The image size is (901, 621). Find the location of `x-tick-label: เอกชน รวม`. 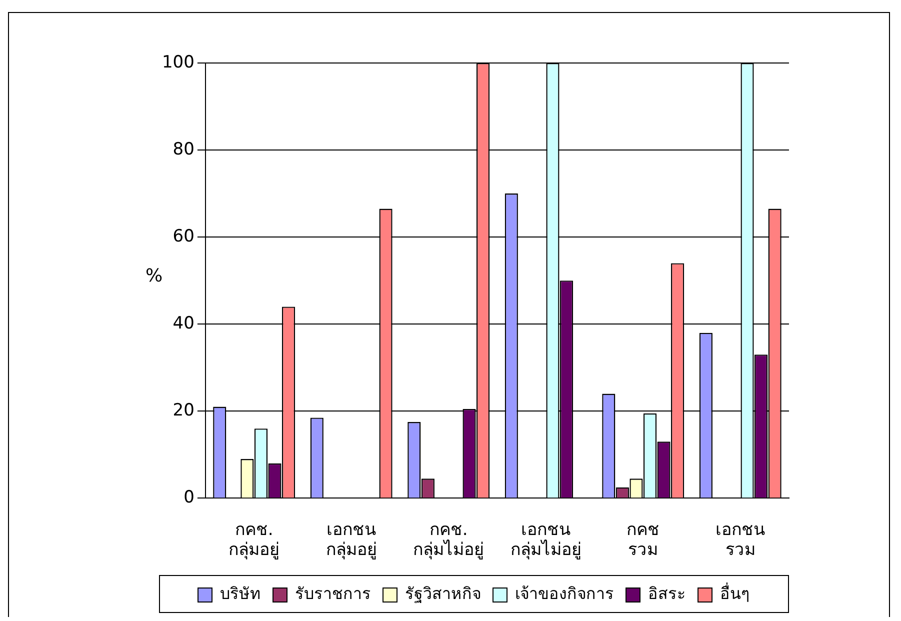

x-tick-label: เอกชน รวม is located at coordinates (740, 540).